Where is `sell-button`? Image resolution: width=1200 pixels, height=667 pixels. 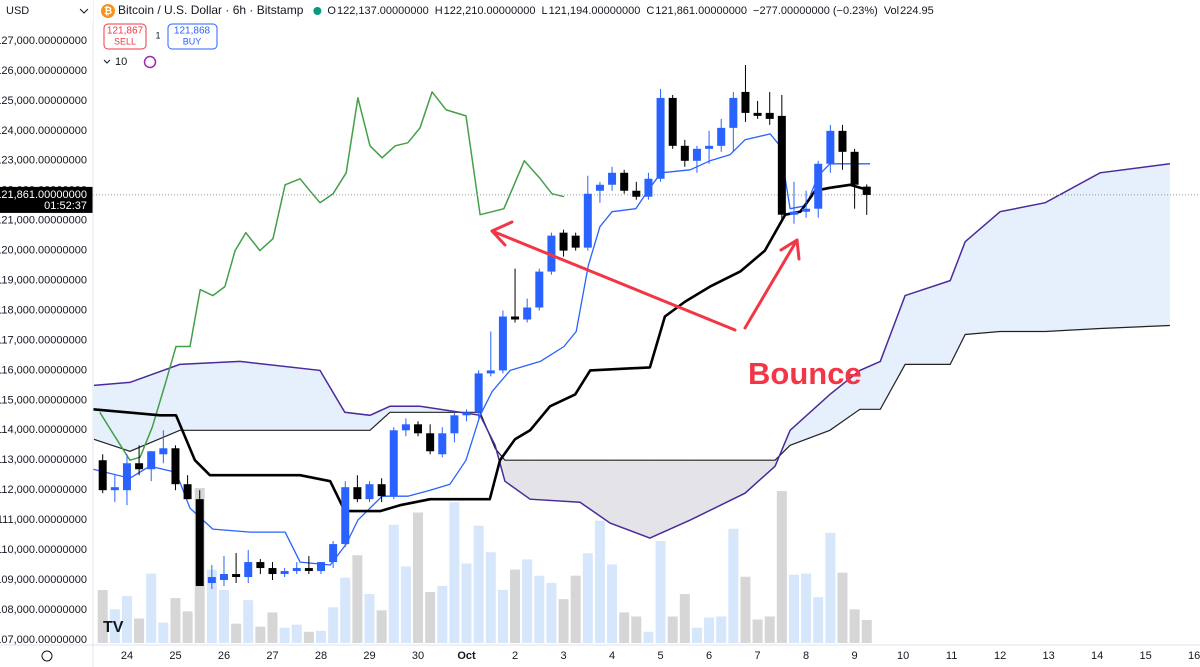 sell-button is located at coordinates (125, 36).